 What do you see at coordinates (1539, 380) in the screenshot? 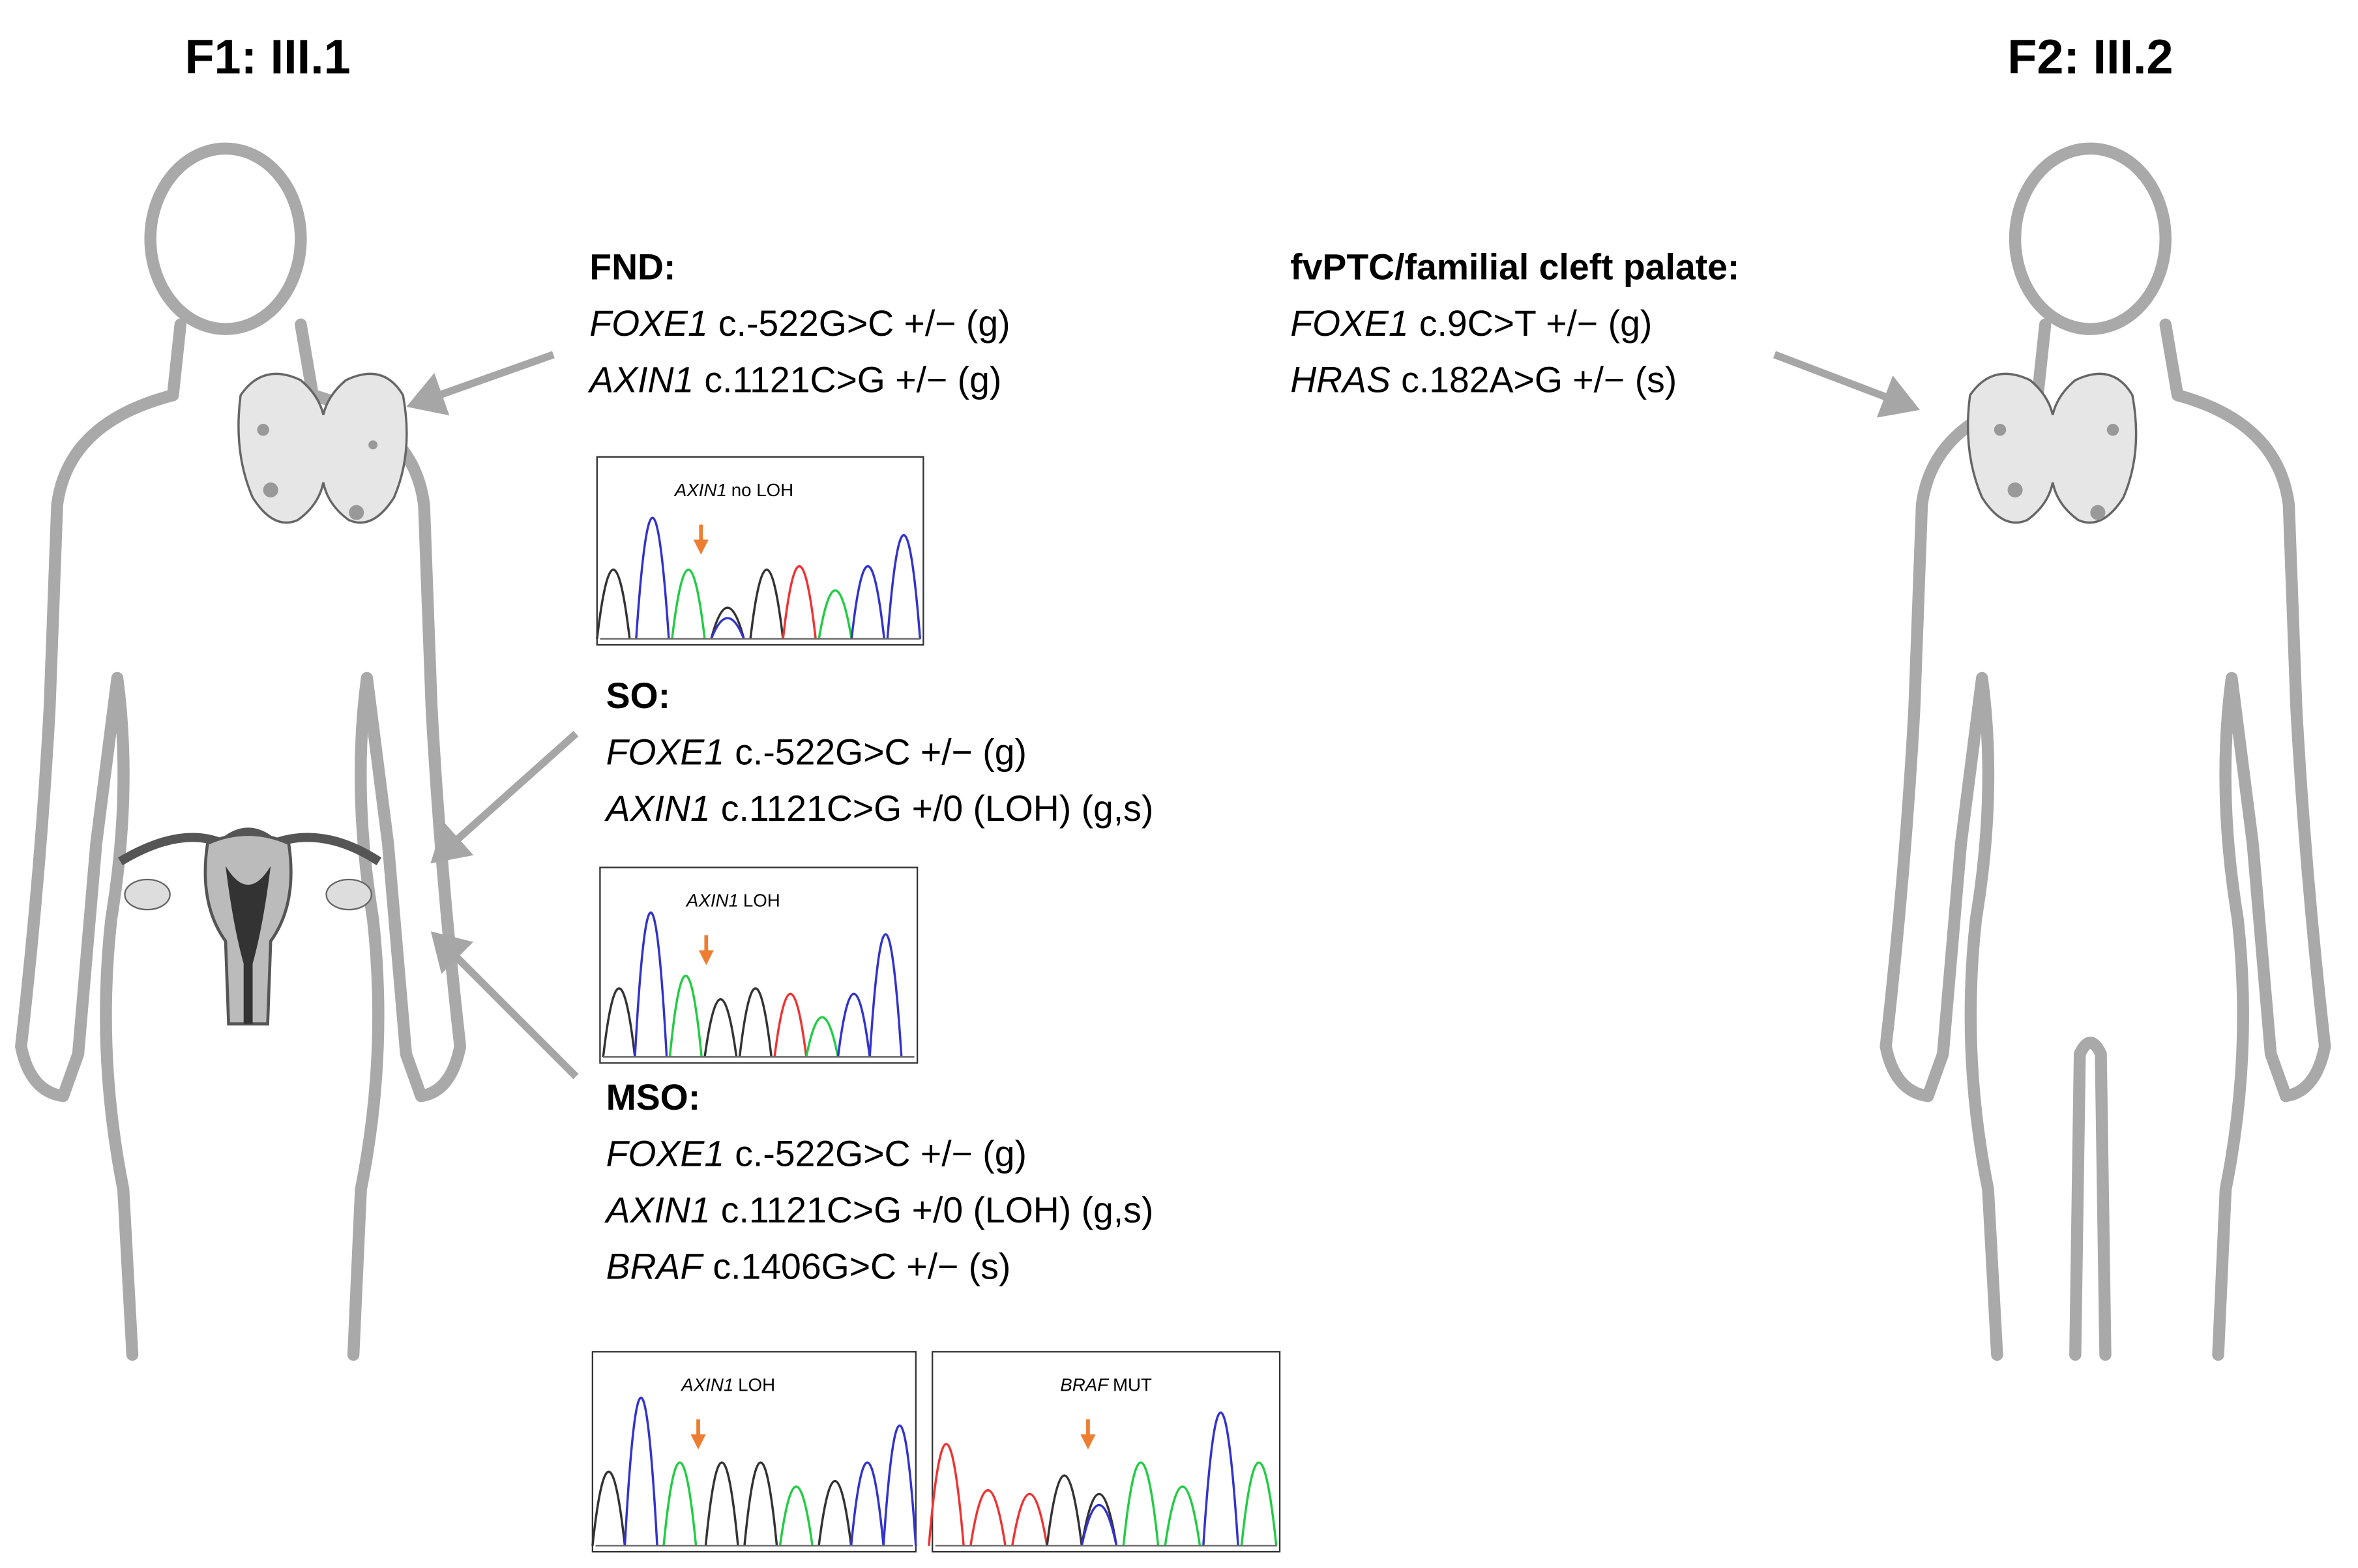
I see `variant: c.182A>G +/− (s)` at bounding box center [1539, 380].